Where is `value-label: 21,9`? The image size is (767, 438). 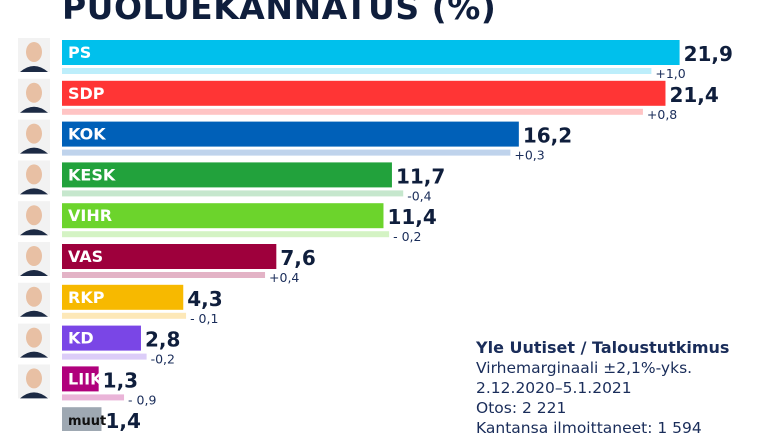
value-label: 21,9 is located at coordinates (708, 54).